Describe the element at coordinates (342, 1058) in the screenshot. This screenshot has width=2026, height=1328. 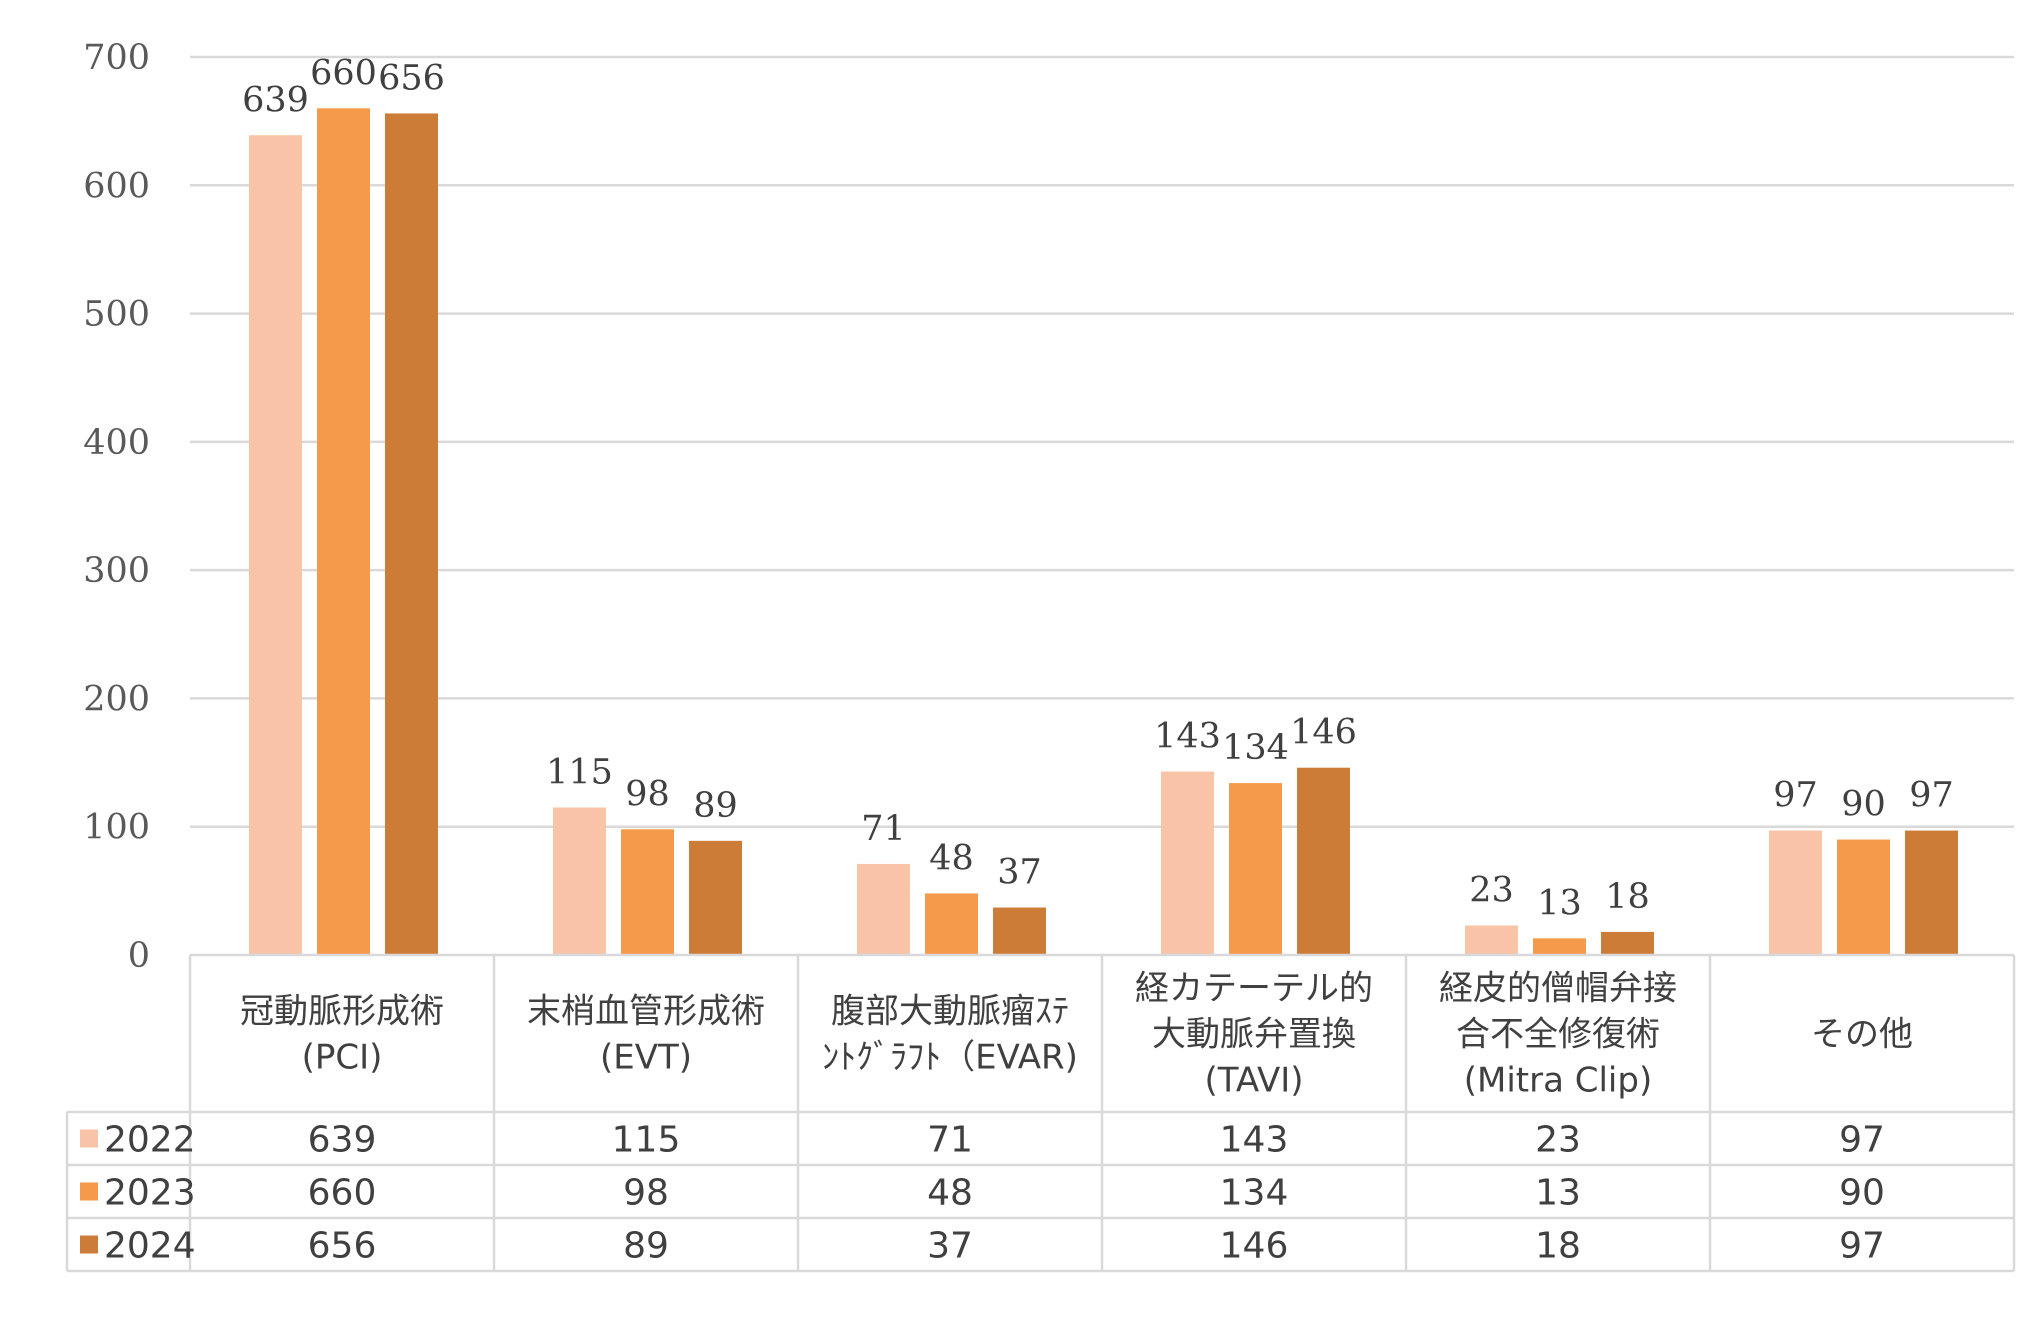
I see `category-label-line: (PCI)` at that location.